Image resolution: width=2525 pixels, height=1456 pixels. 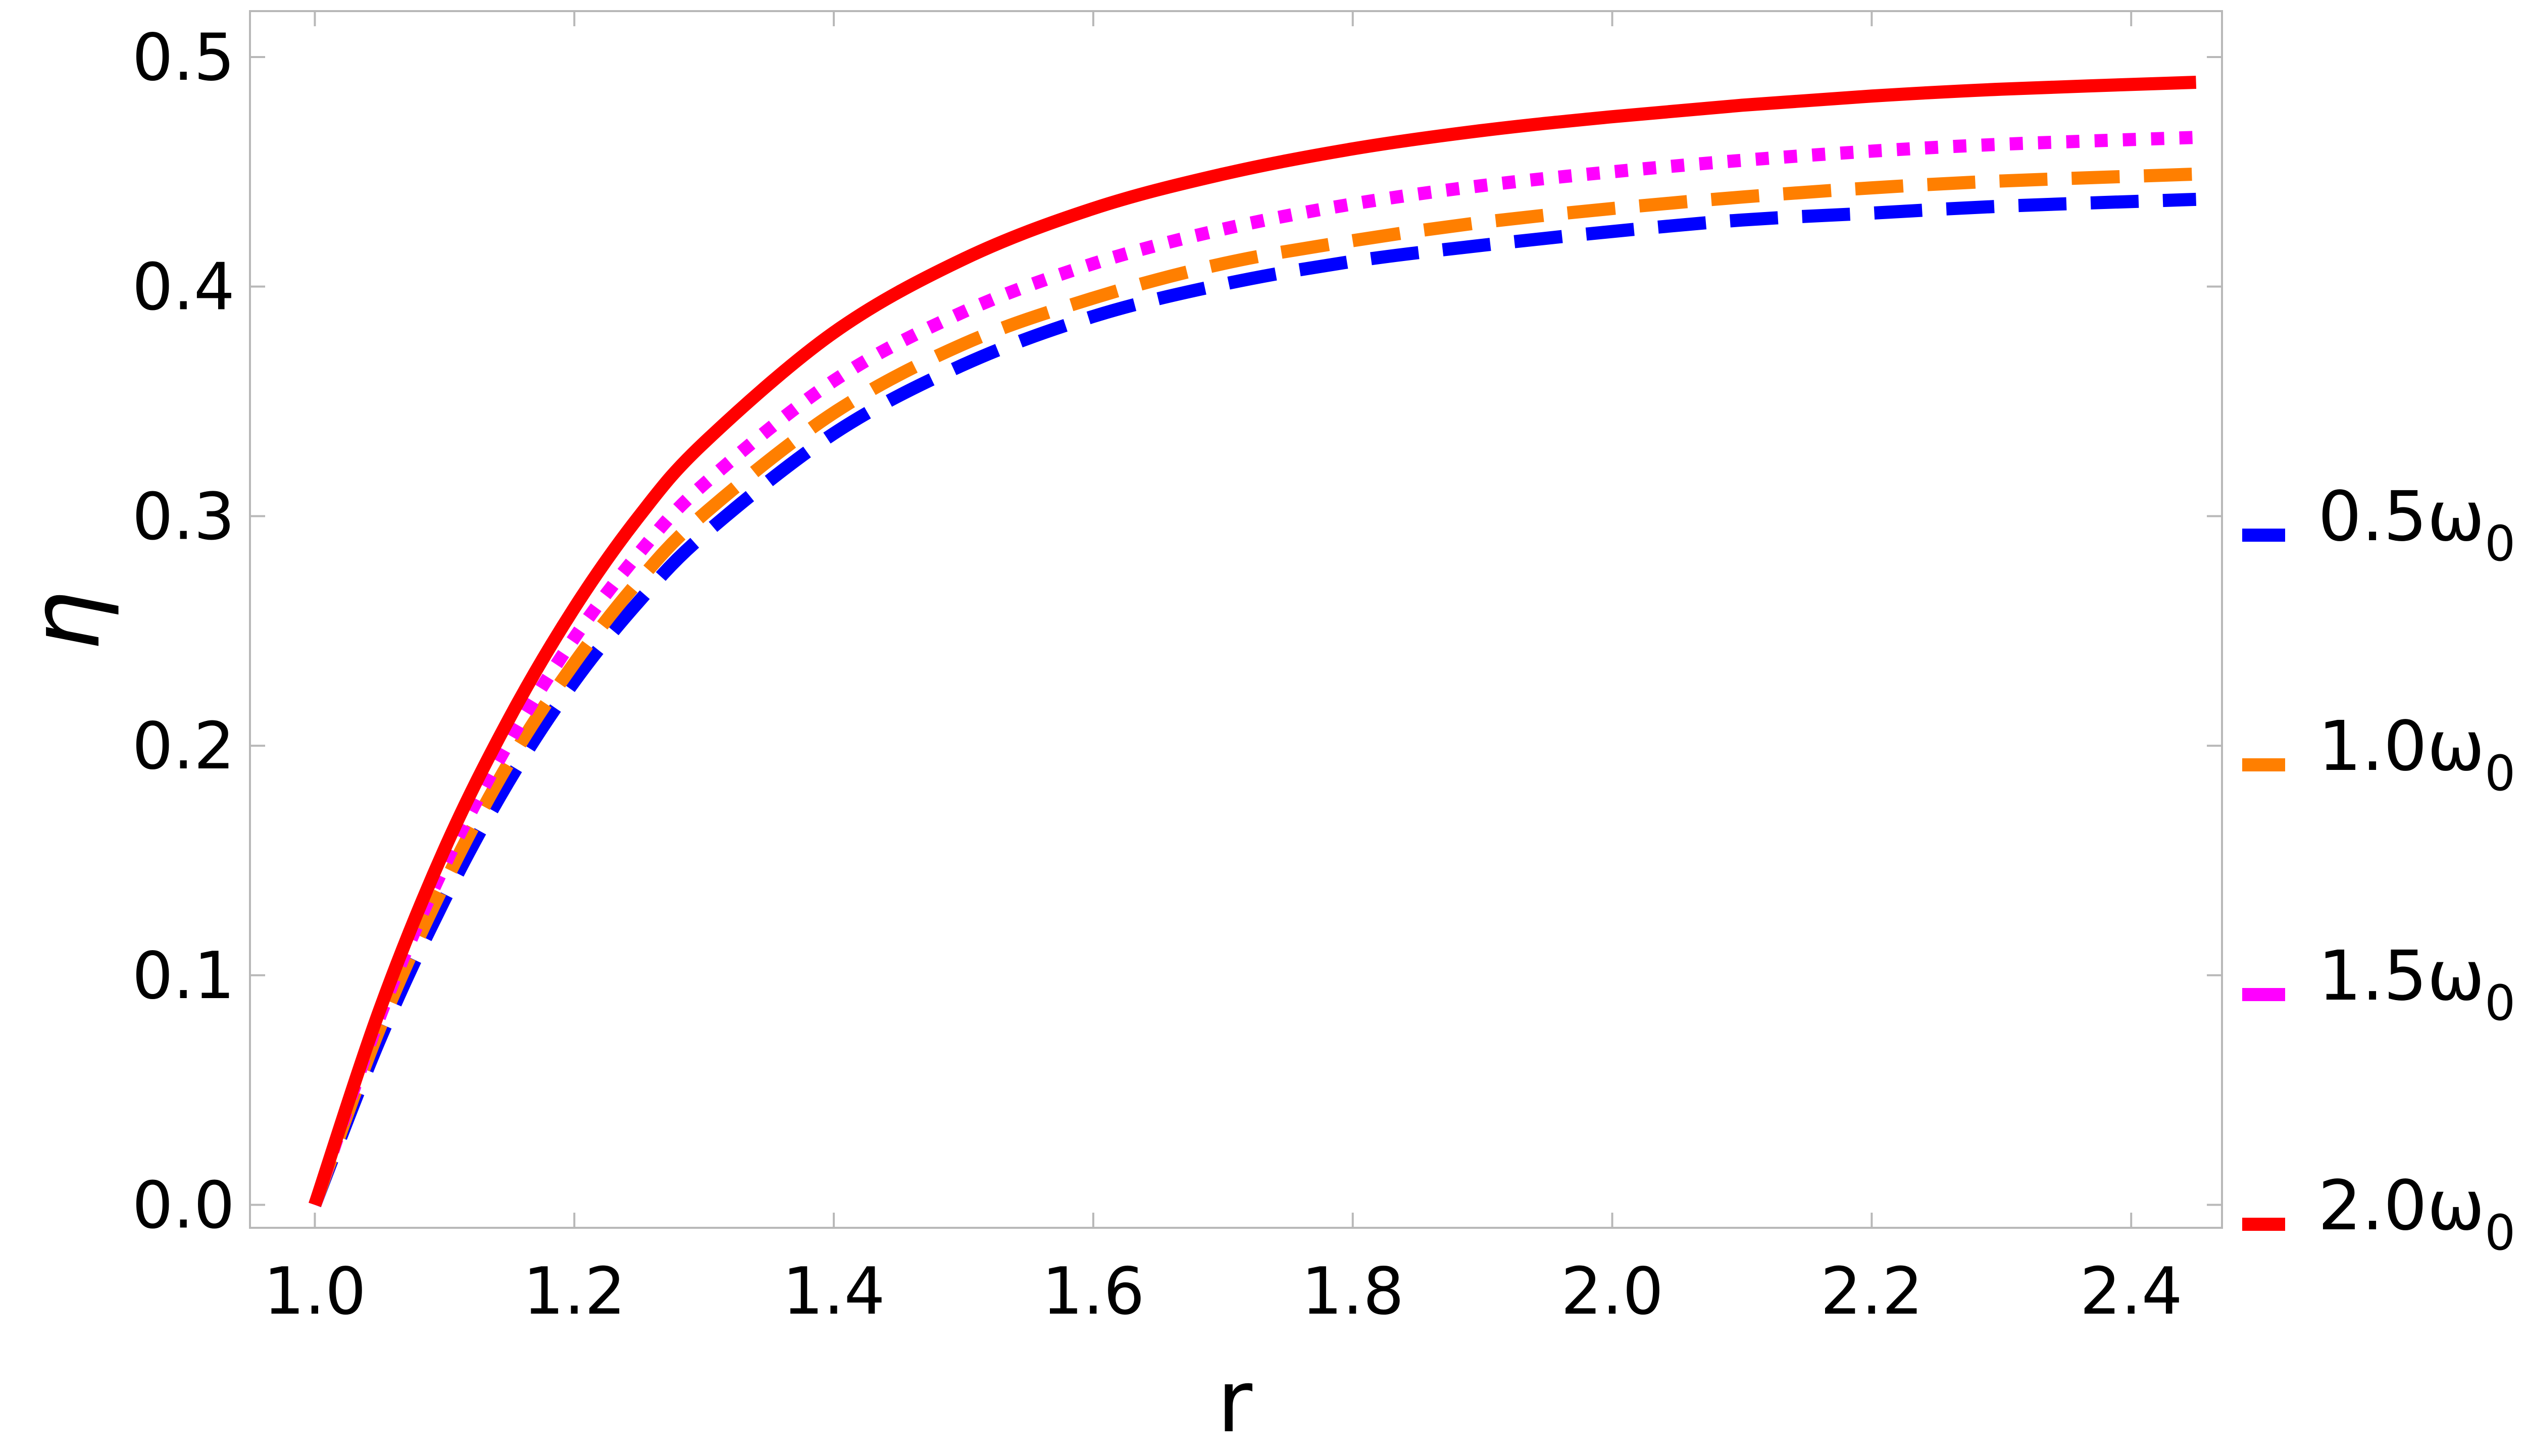 What do you see at coordinates (2131, 1291) in the screenshot?
I see `x-tick-label: 2.4` at bounding box center [2131, 1291].